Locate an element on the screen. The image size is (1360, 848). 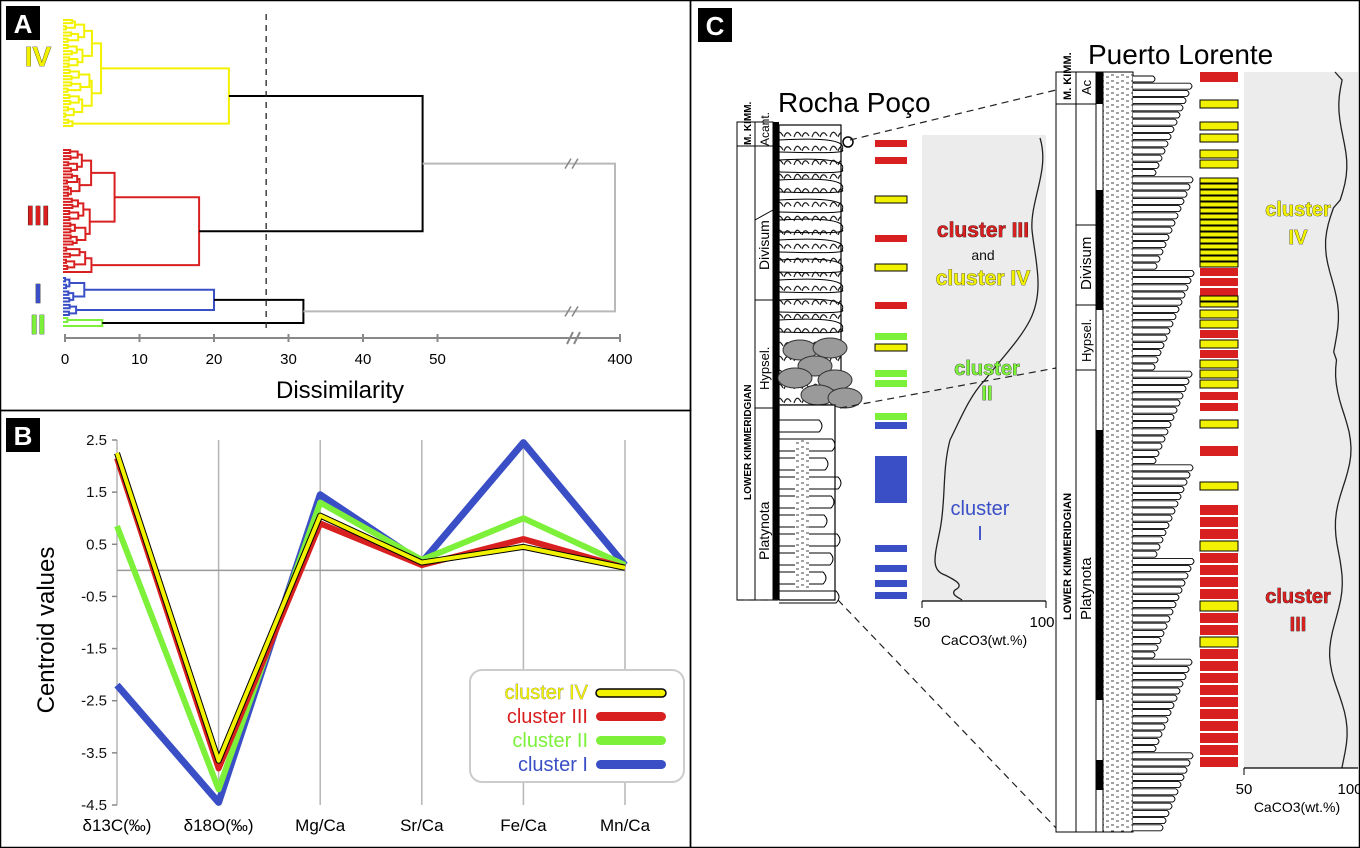
puerto-annot-cluster-iv-b: IV is located at coordinates (1299, 238).